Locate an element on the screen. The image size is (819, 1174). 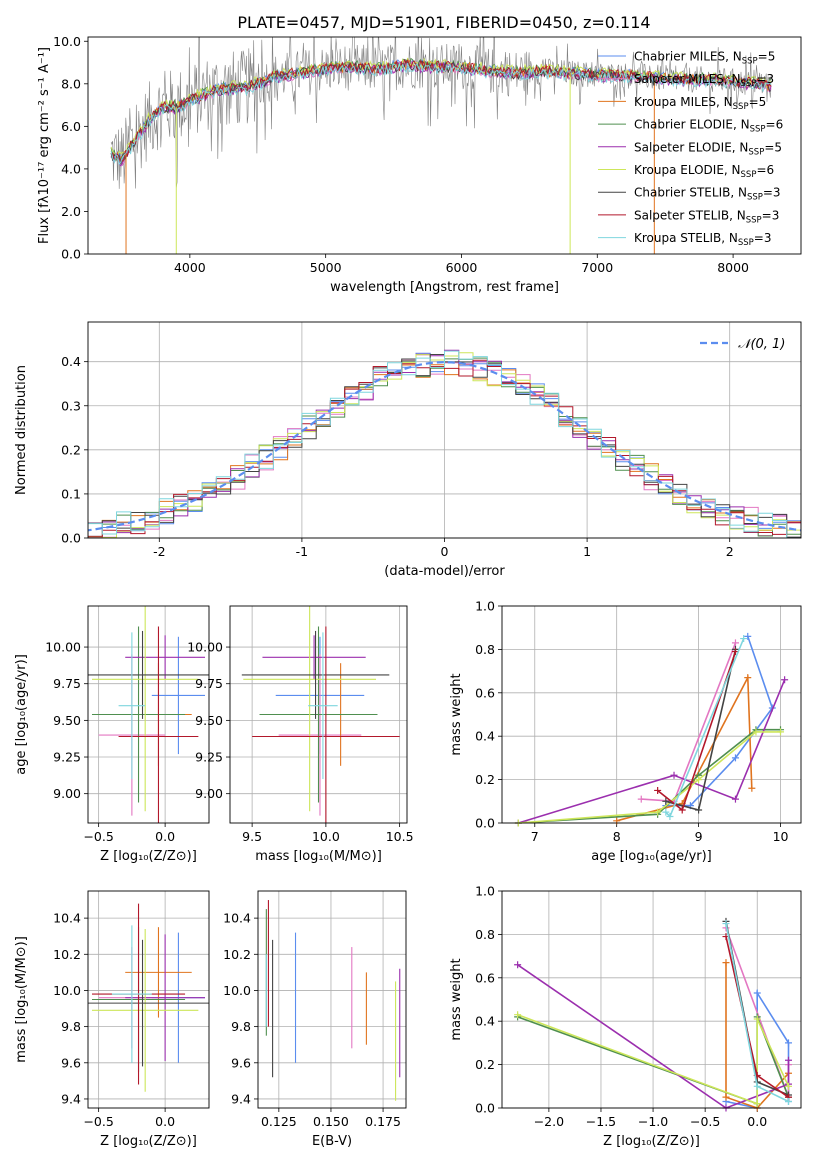
mass_vs_ebv-ytick-label: 9.4 is located at coordinates (241, 1098).